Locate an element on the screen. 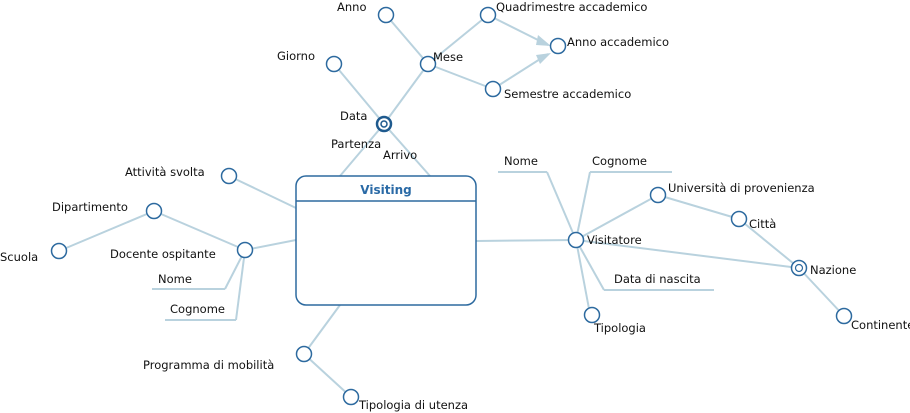  edge-data-arrivo is located at coordinates (407, 150).